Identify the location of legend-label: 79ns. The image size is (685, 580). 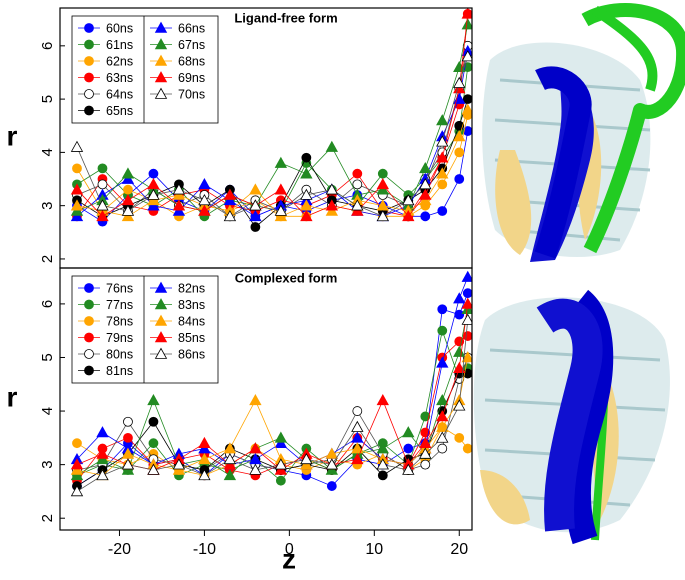
(119, 338).